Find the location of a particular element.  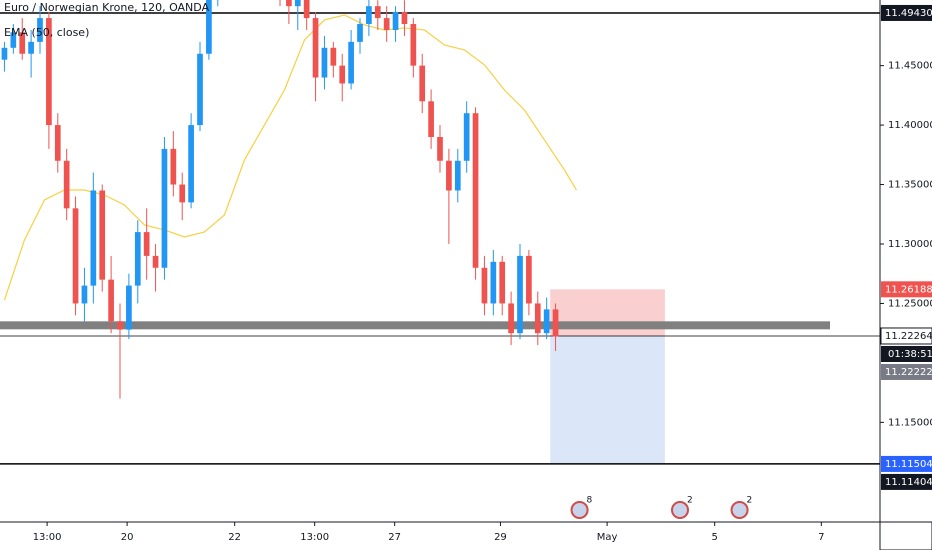

x-tick-label: May is located at coordinates (607, 537).